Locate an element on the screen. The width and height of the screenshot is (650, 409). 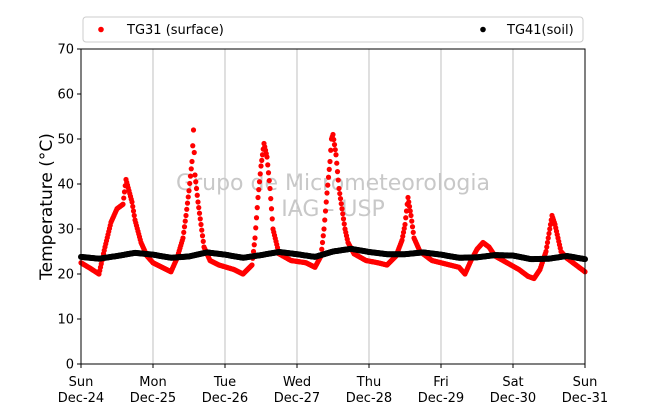
x-tick-label-day: Thu is located at coordinates (368, 382).